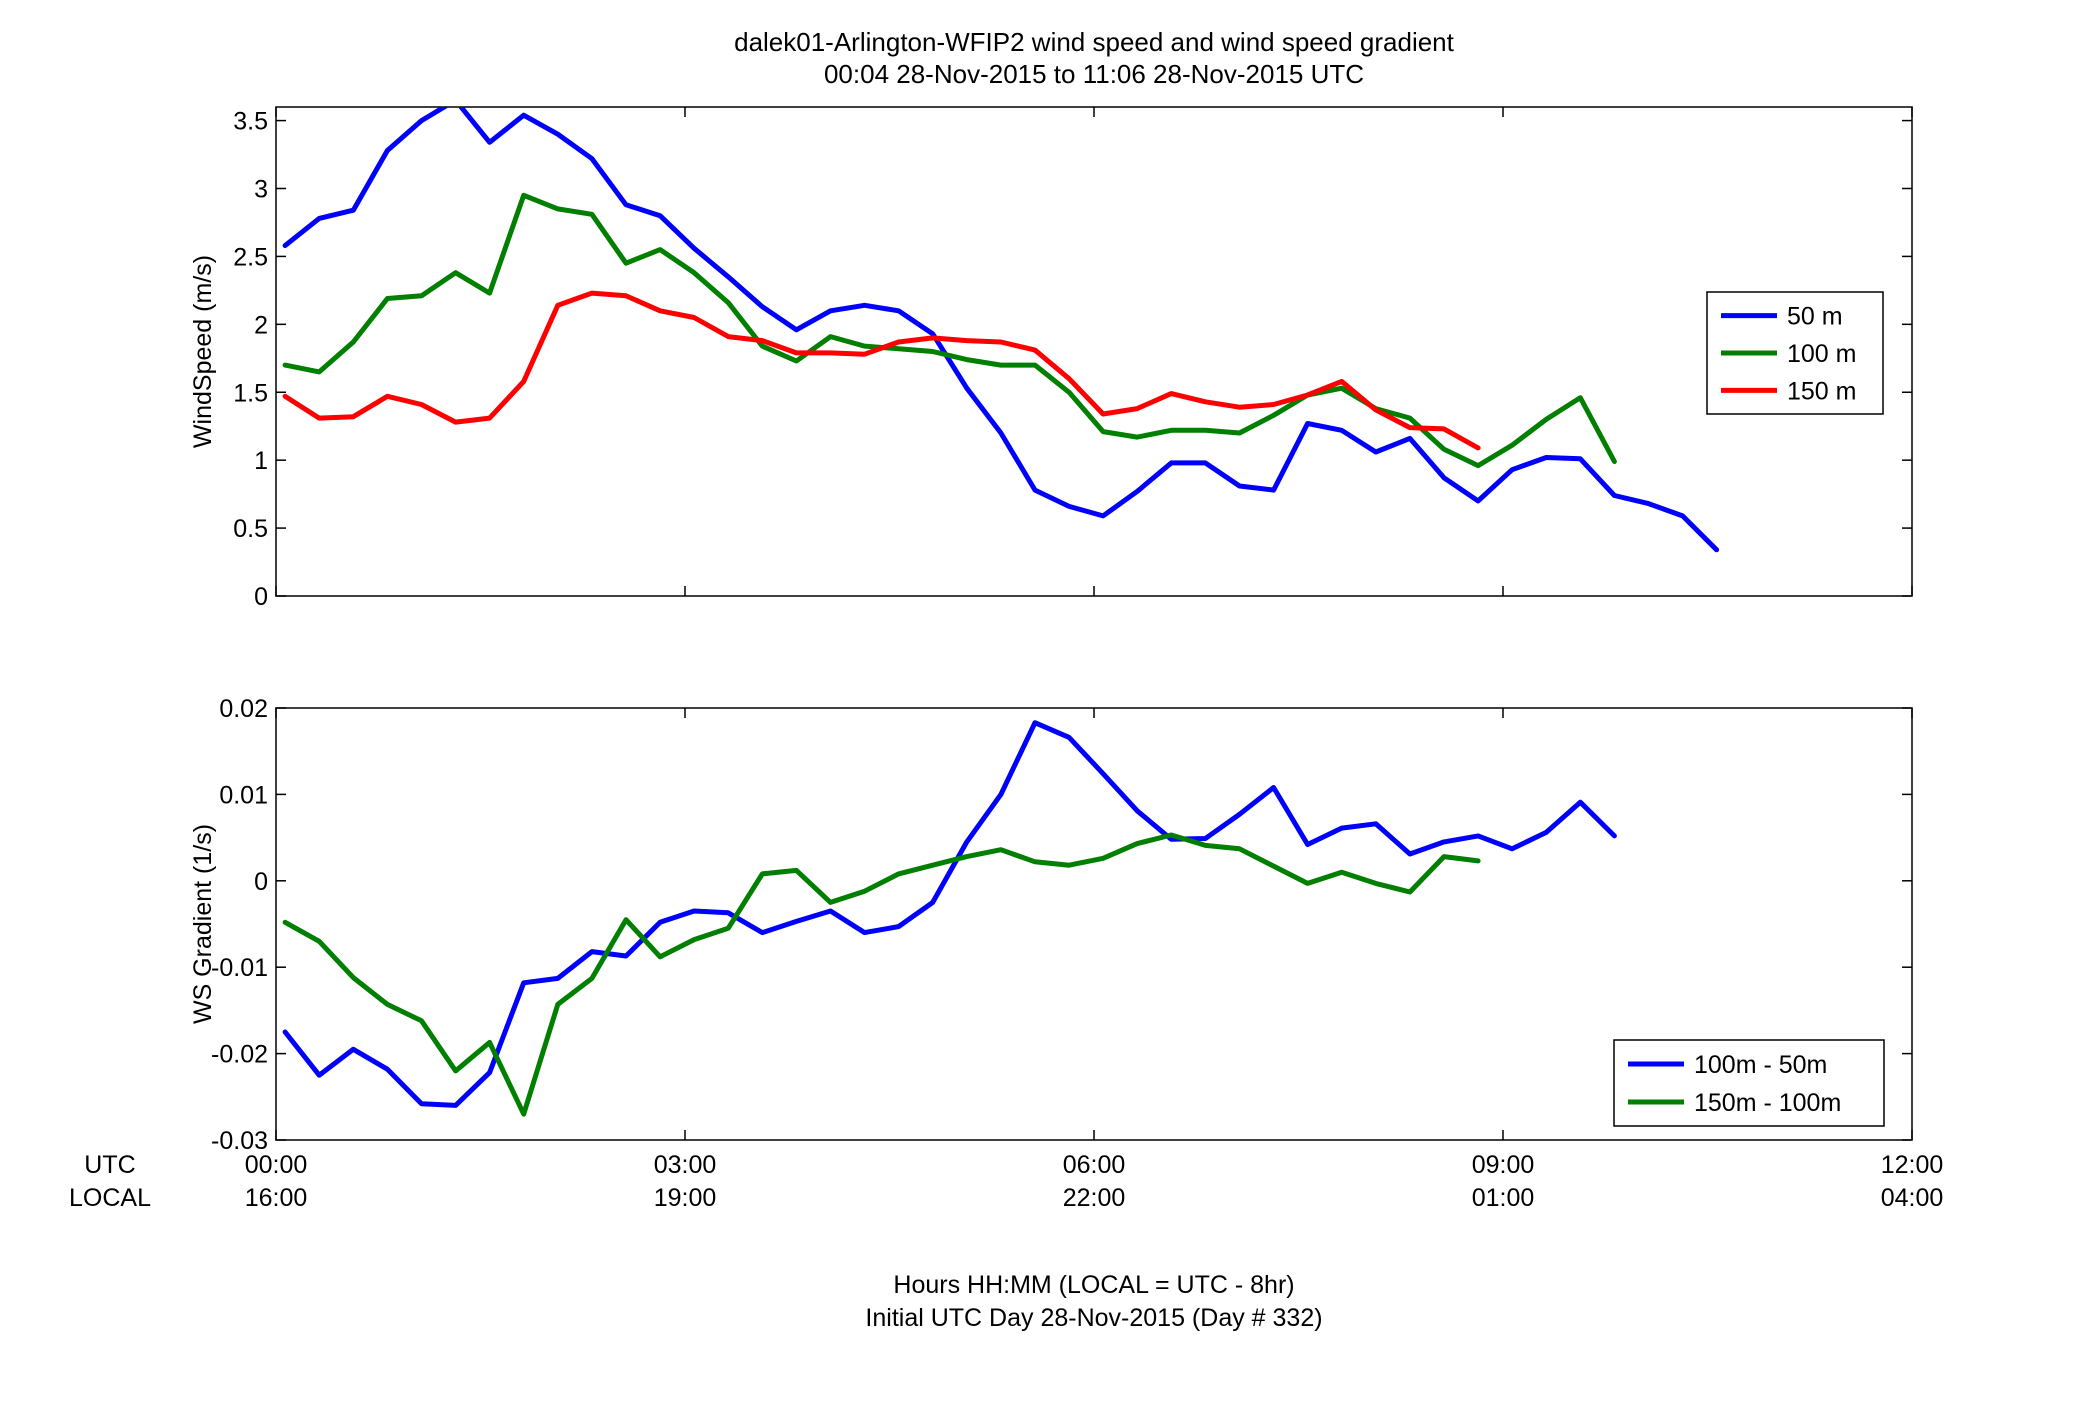 Image resolution: width=2098 pixels, height=1425 pixels. Describe the element at coordinates (1767, 1103) in the screenshot. I see `legend-label: 150m - 100m` at that location.